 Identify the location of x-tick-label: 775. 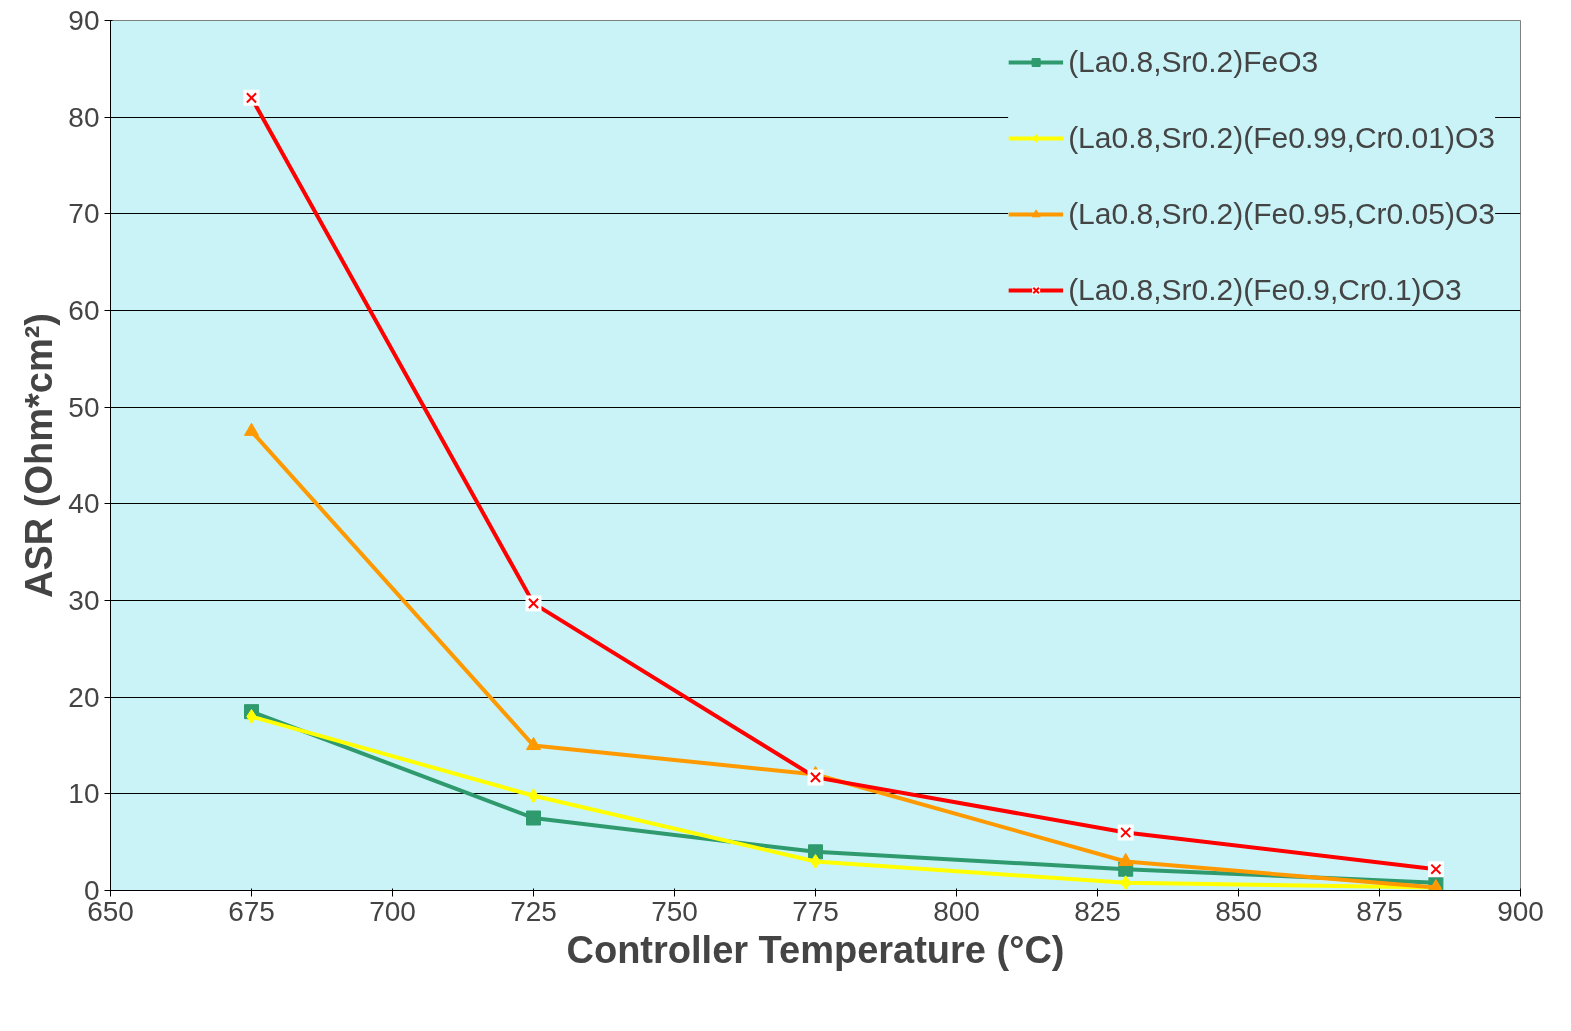
(815, 911).